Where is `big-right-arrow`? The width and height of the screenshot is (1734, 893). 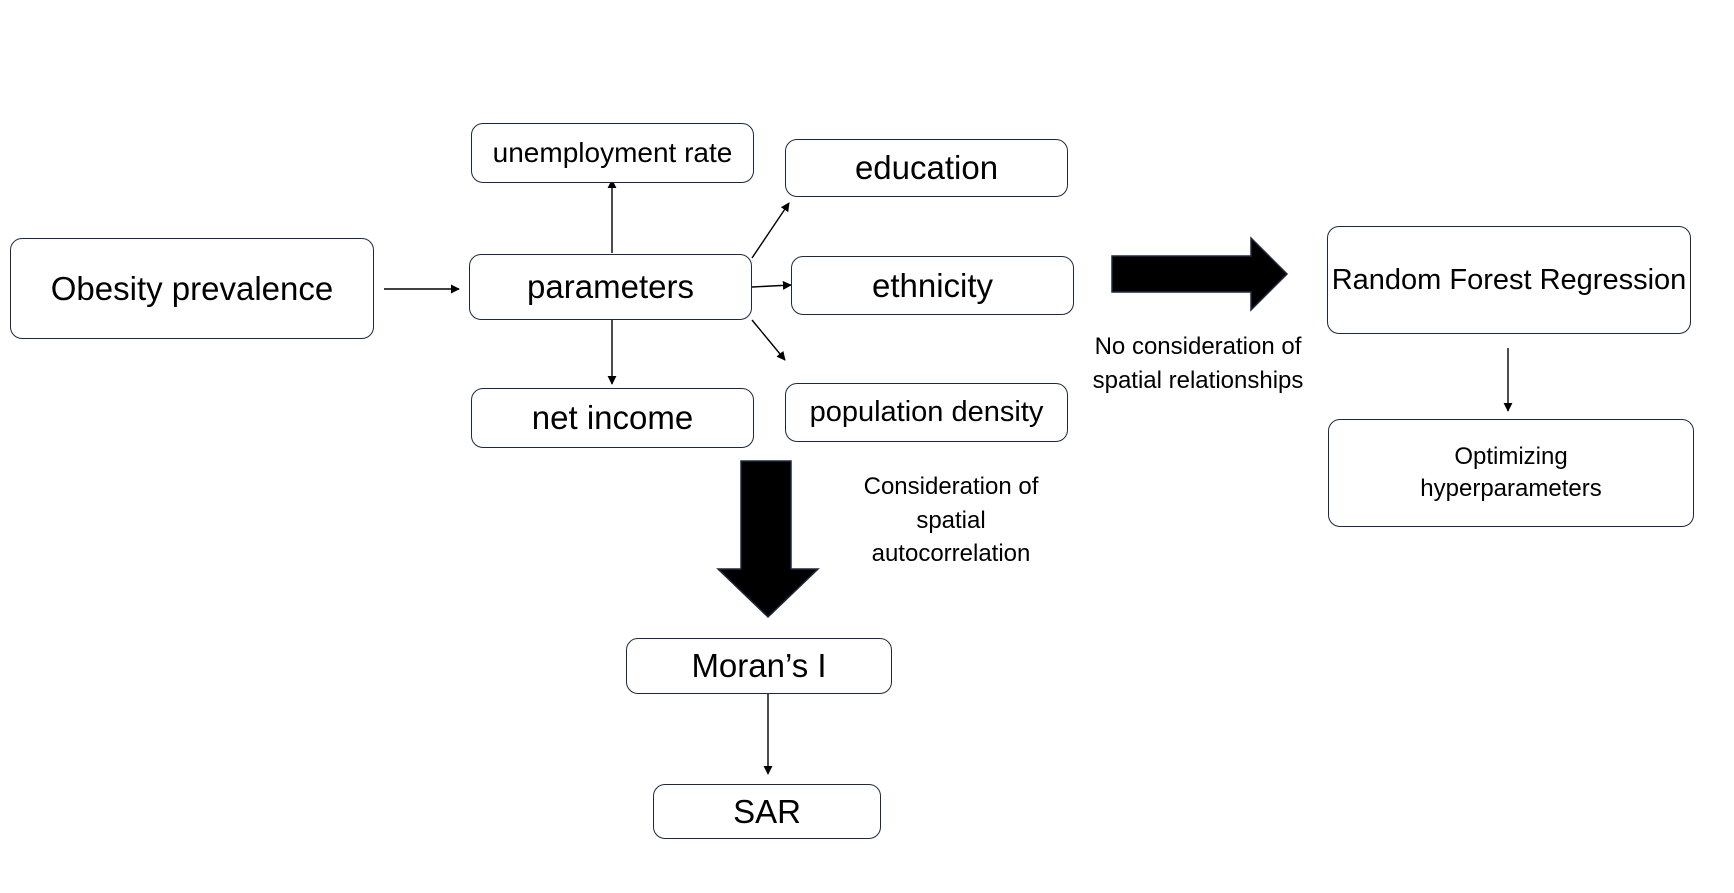 big-right-arrow is located at coordinates (1200, 274).